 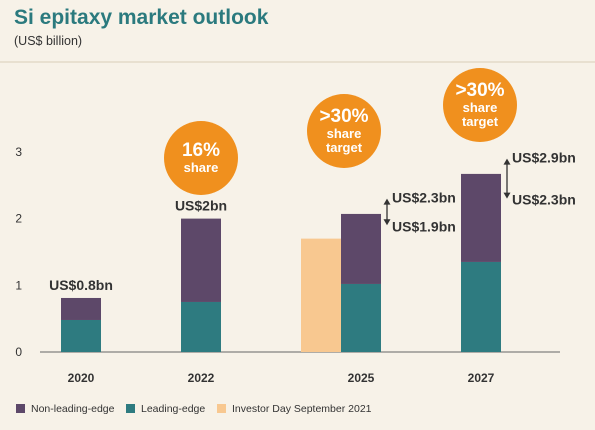 I want to click on y-tick-label: 0, so click(x=18, y=352).